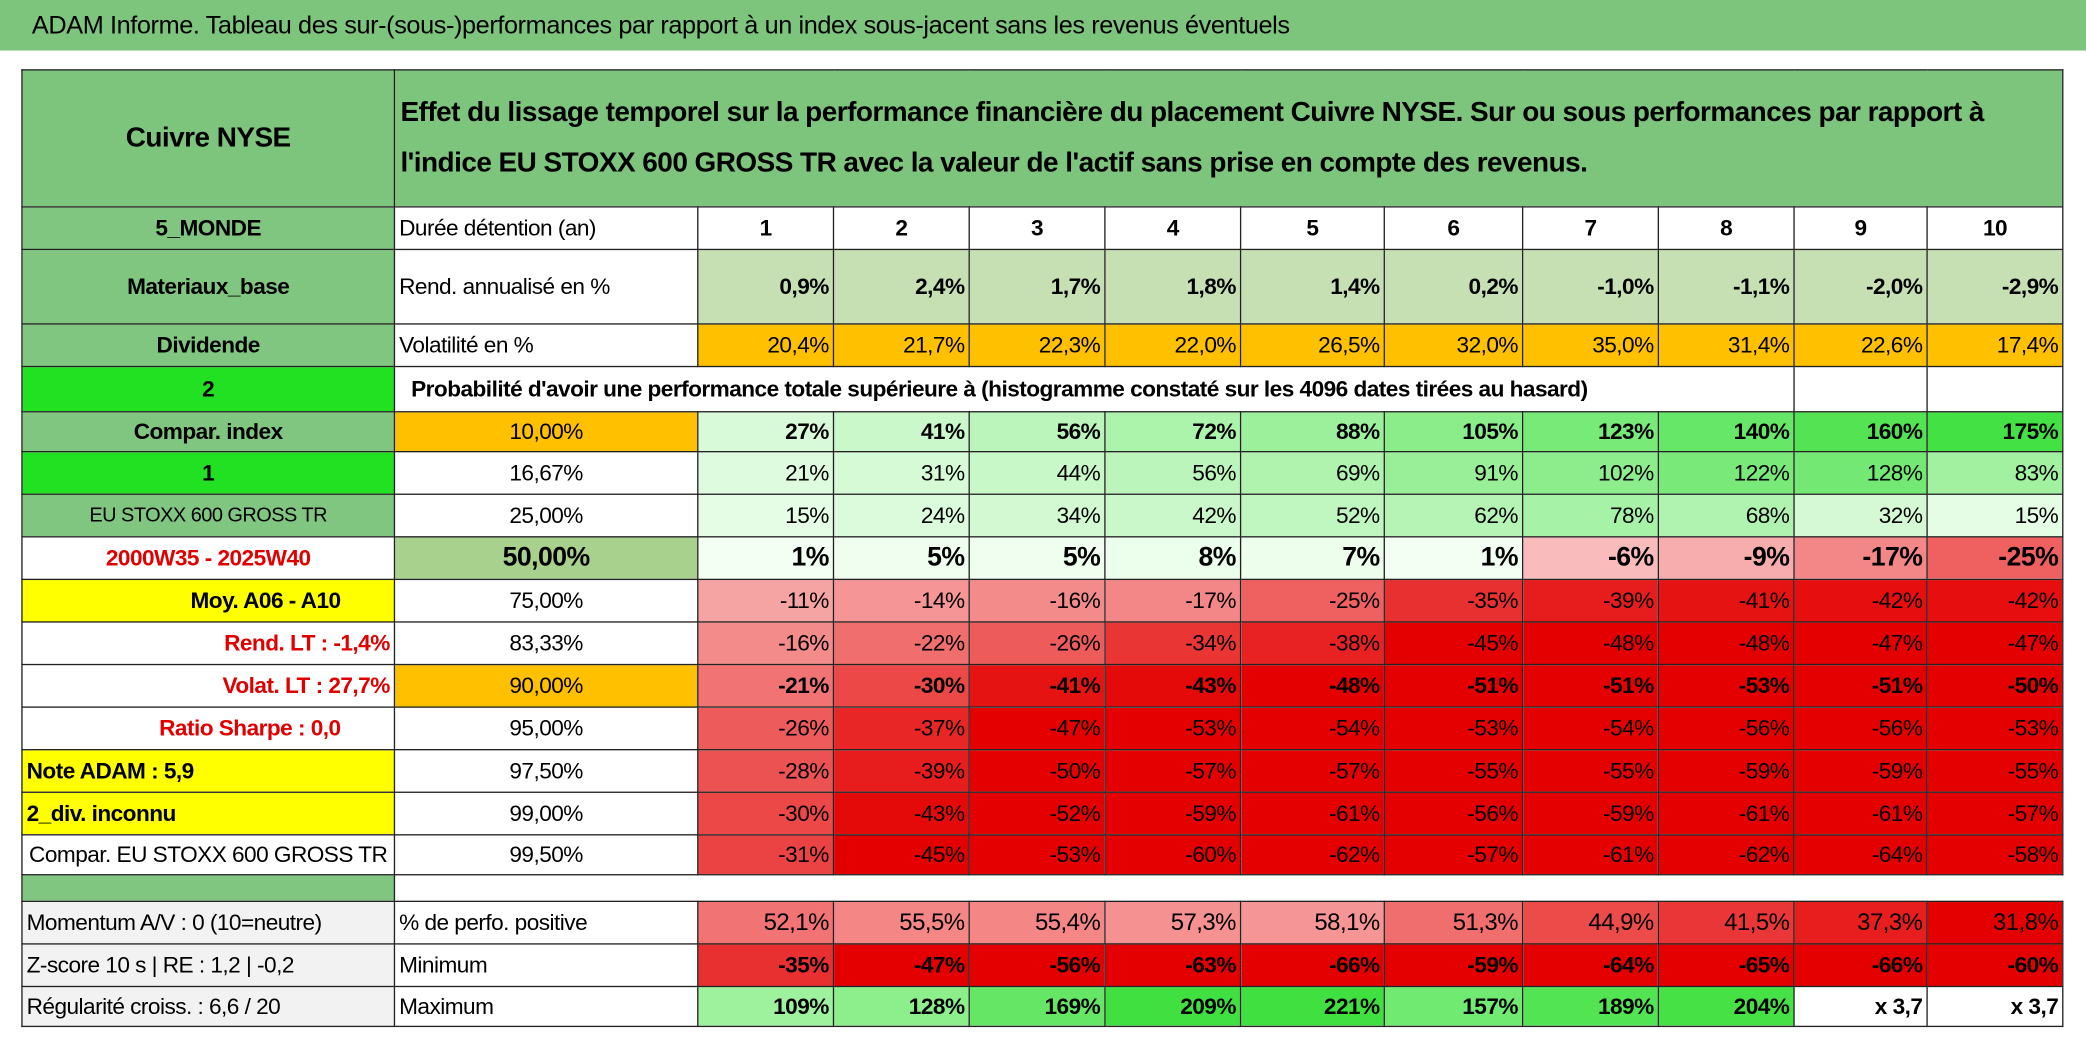 Image resolution: width=2086 pixels, height=1044 pixels. I want to click on value-cell: 4, so click(1173, 228).